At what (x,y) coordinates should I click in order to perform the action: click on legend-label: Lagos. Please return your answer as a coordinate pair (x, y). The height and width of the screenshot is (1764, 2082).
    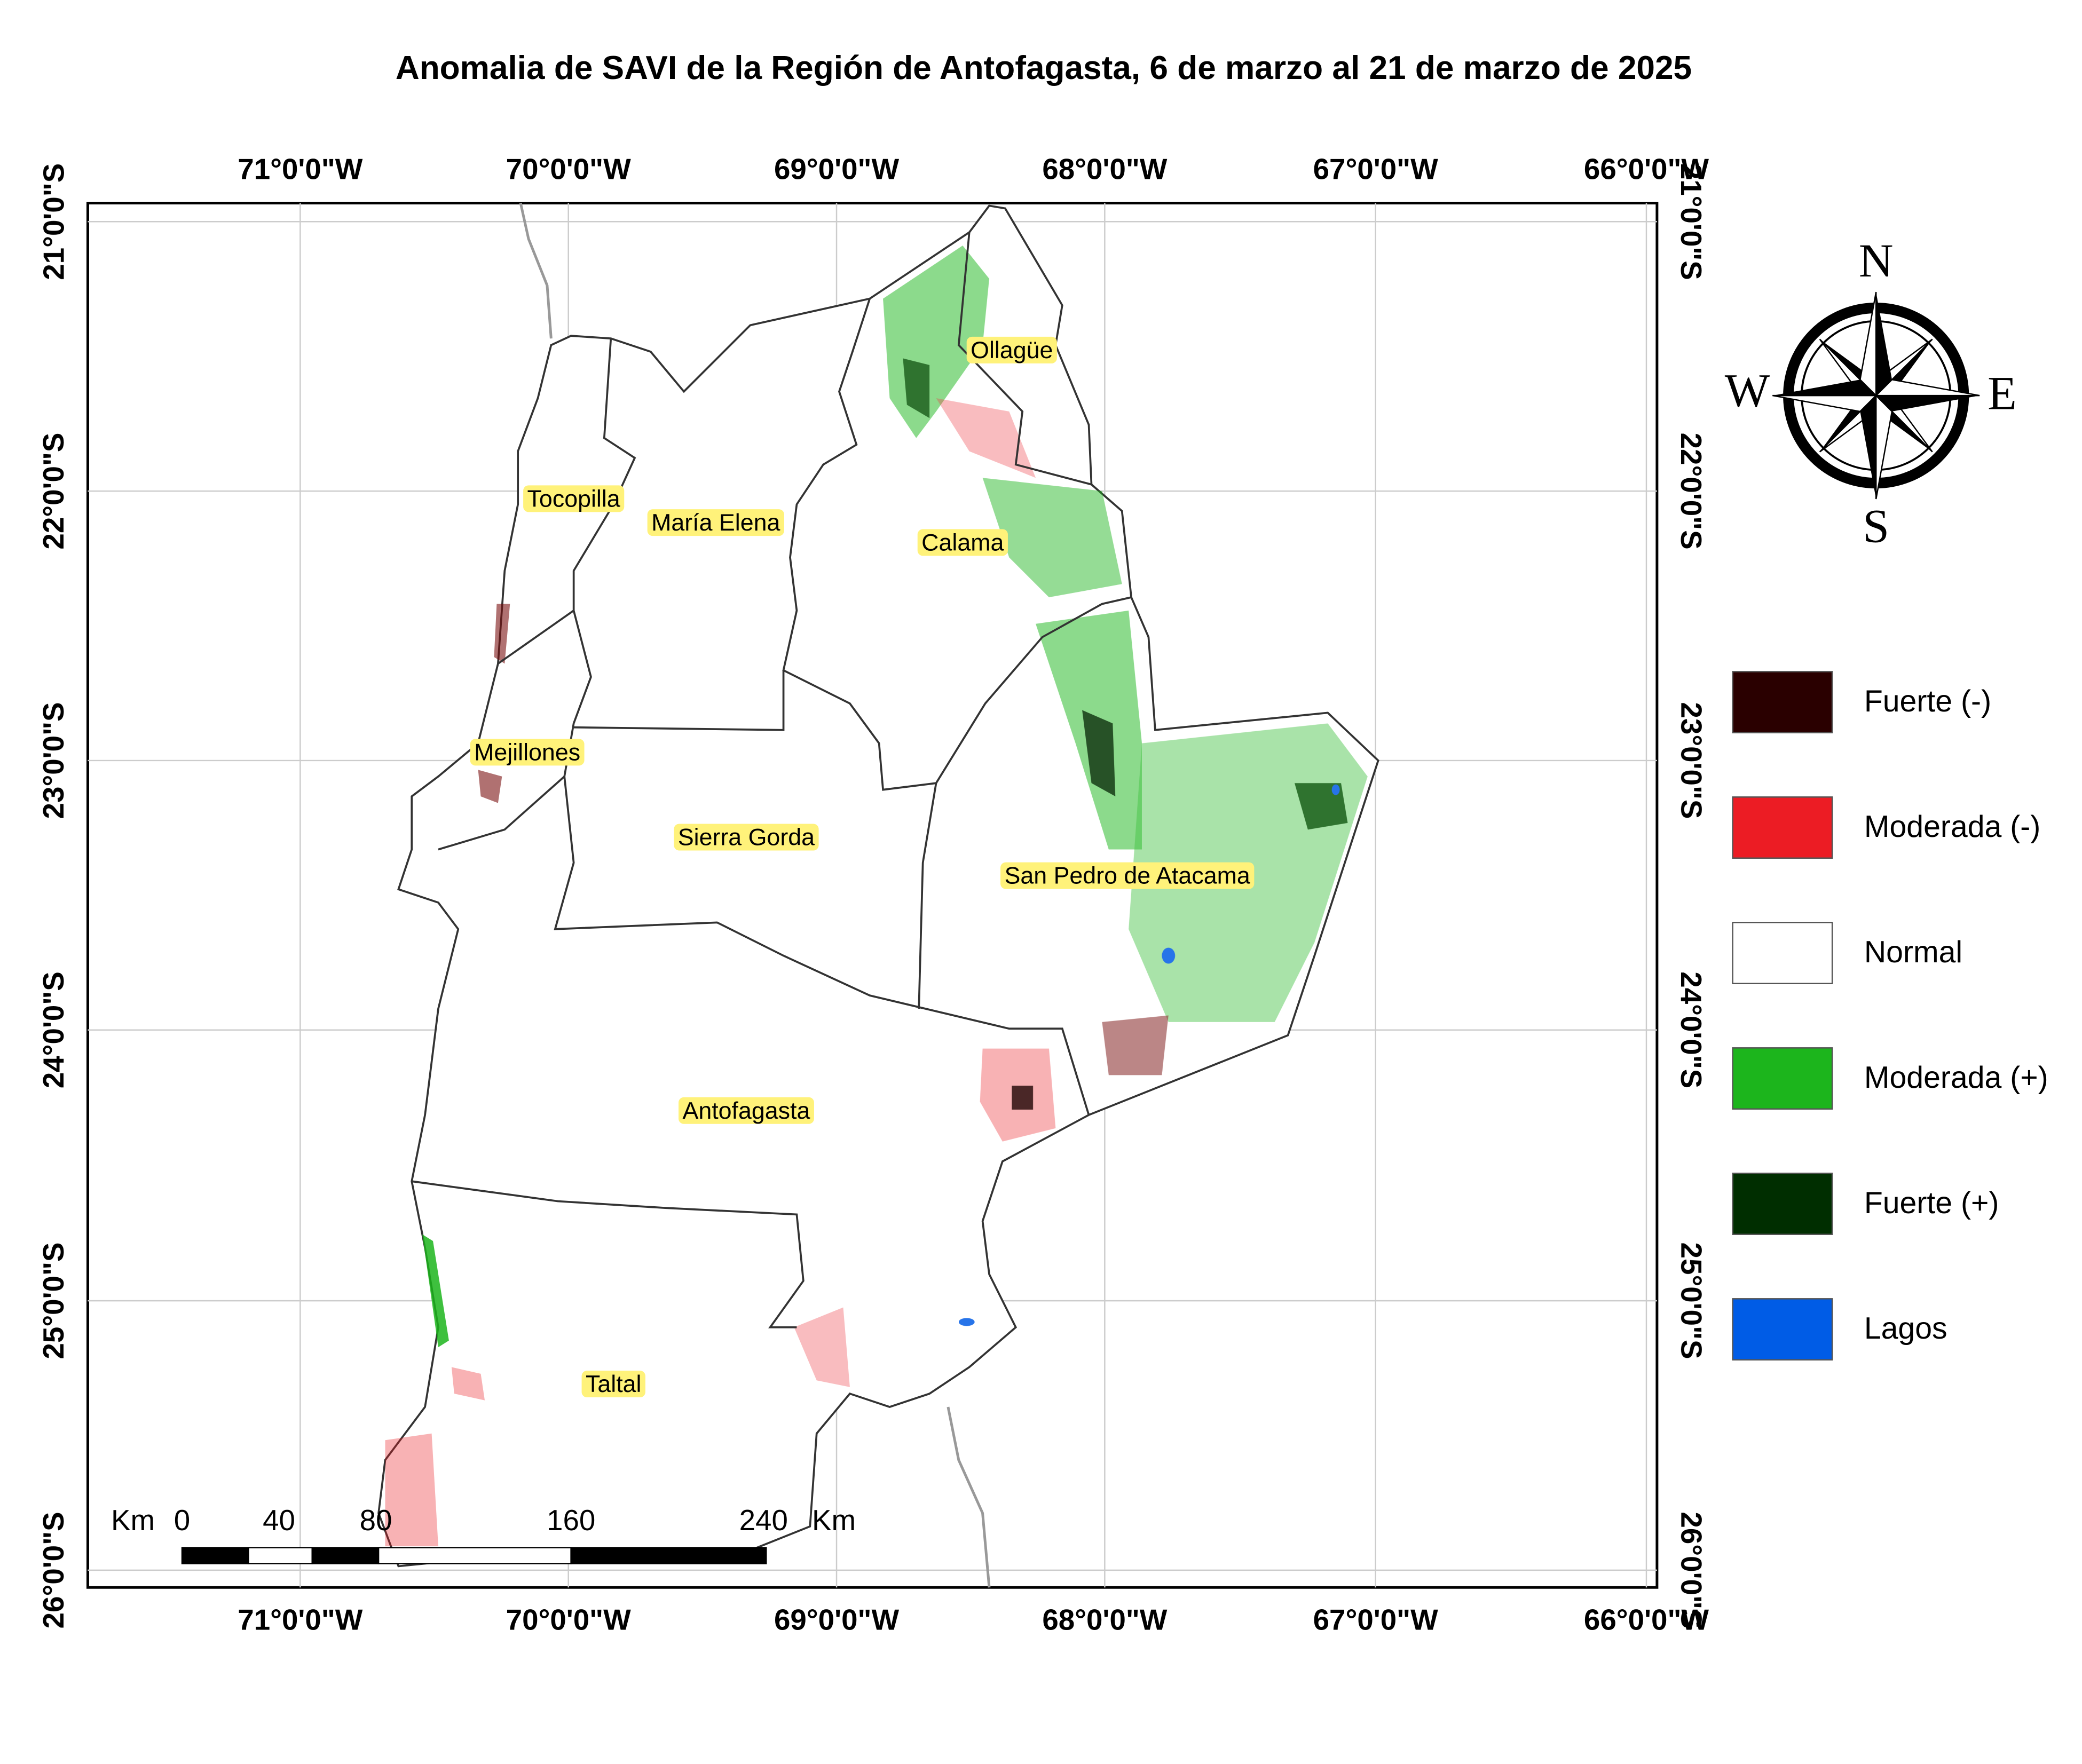
    Looking at the image, I should click on (1905, 1329).